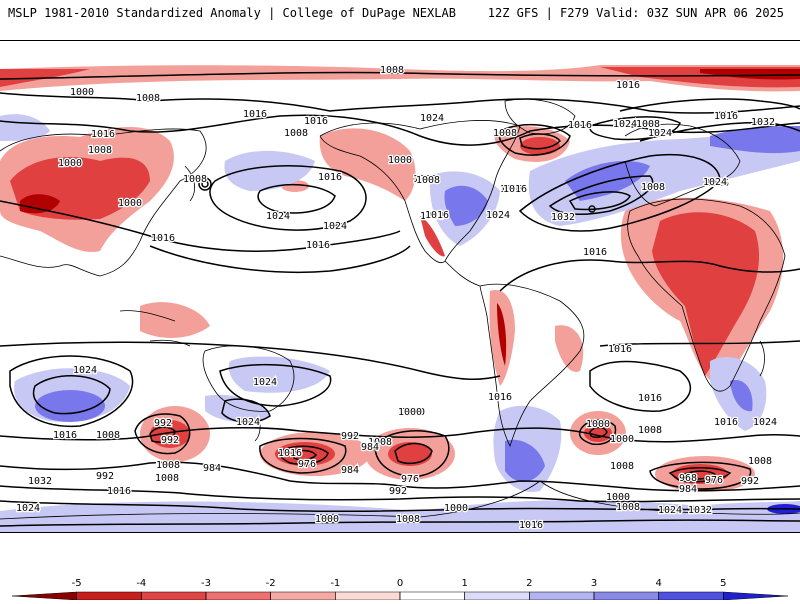  I want to click on colorbar-tick-label: -1, so click(335, 583).